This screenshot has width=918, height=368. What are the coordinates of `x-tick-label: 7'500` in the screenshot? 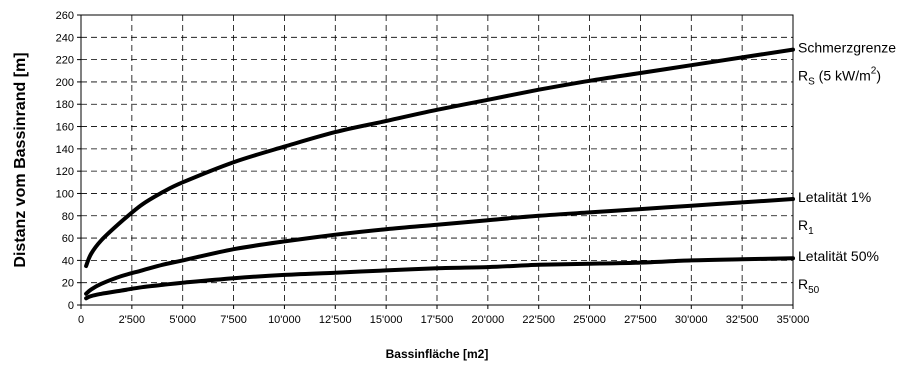 It's located at (233, 320).